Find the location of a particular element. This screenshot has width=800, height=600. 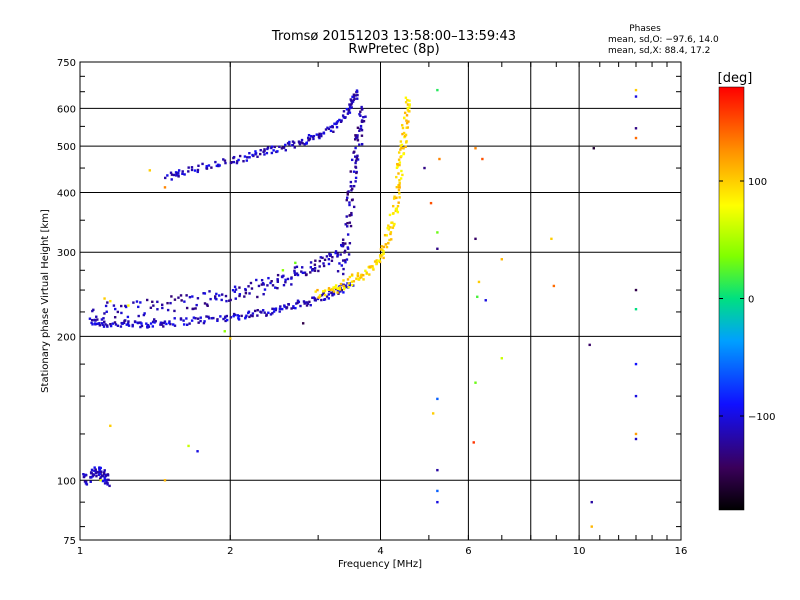

chart-title: Tromsø 20151203 13:58:00–13:59:43 is located at coordinates (393, 36).